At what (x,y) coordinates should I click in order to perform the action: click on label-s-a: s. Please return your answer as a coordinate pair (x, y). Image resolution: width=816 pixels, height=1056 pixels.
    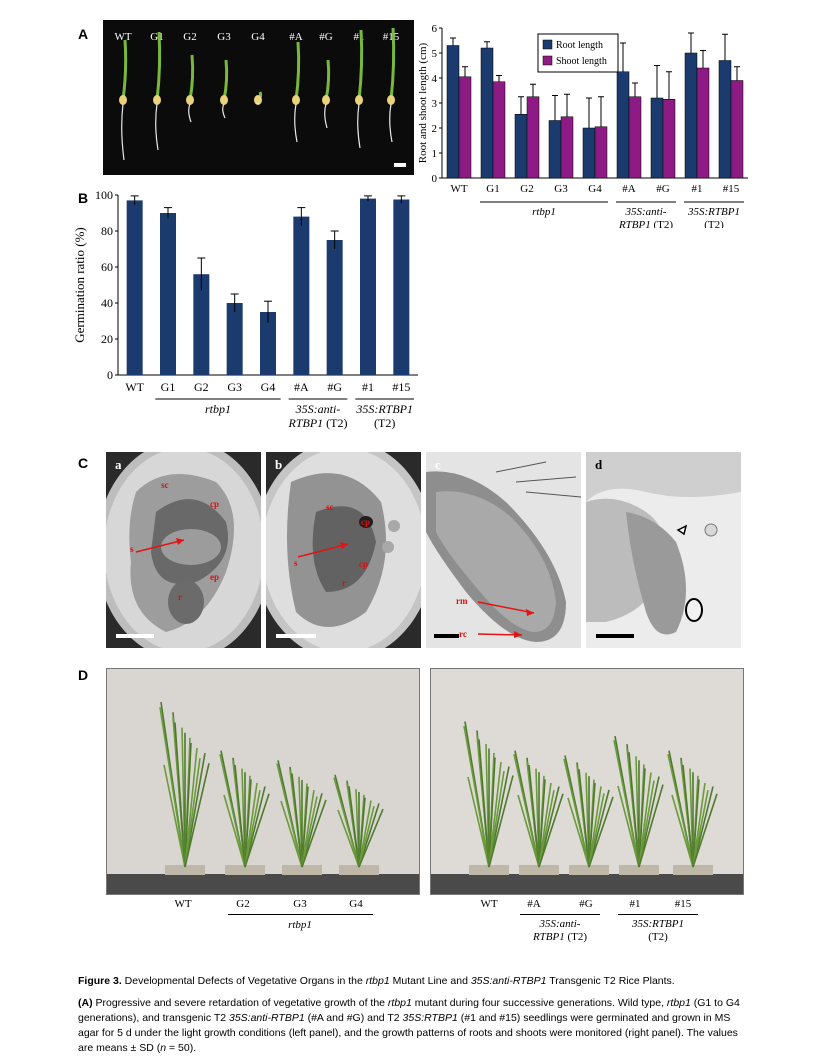
    Looking at the image, I should click on (132, 549).